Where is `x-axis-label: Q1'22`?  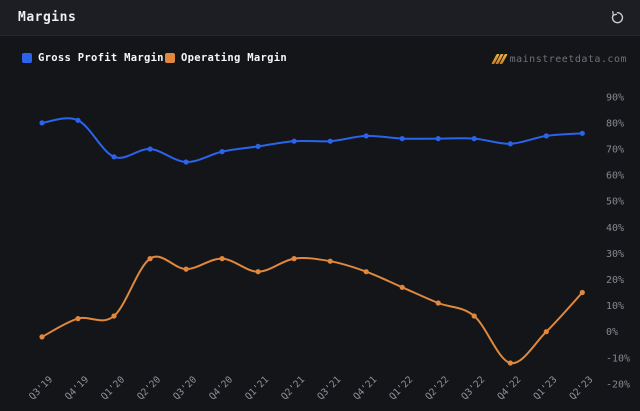 x-axis-label: Q1'22 is located at coordinates (401, 388).